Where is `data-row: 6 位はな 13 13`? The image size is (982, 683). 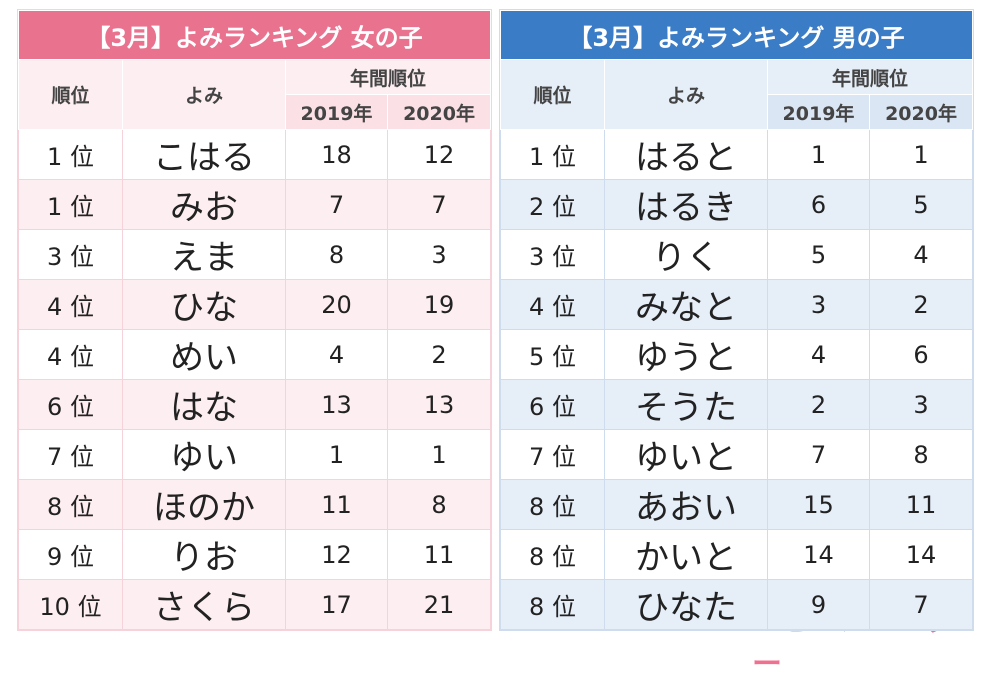 data-row: 6 位はな 13 13 is located at coordinates (255, 404).